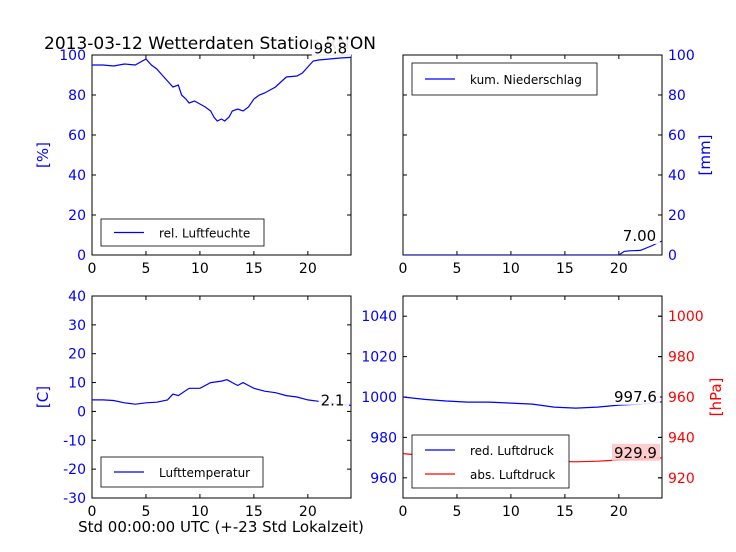 The image size is (736, 552). Describe the element at coordinates (681, 438) in the screenshot. I see `y2-tick-label: 940` at that location.